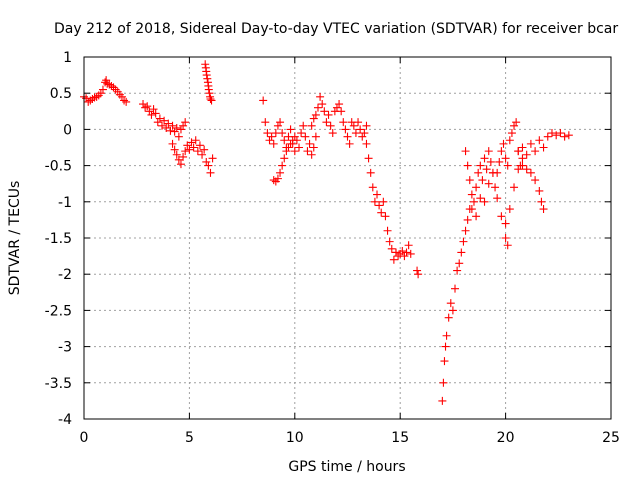  What do you see at coordinates (65, 420) in the screenshot?
I see `y-tick-label: -4` at bounding box center [65, 420].